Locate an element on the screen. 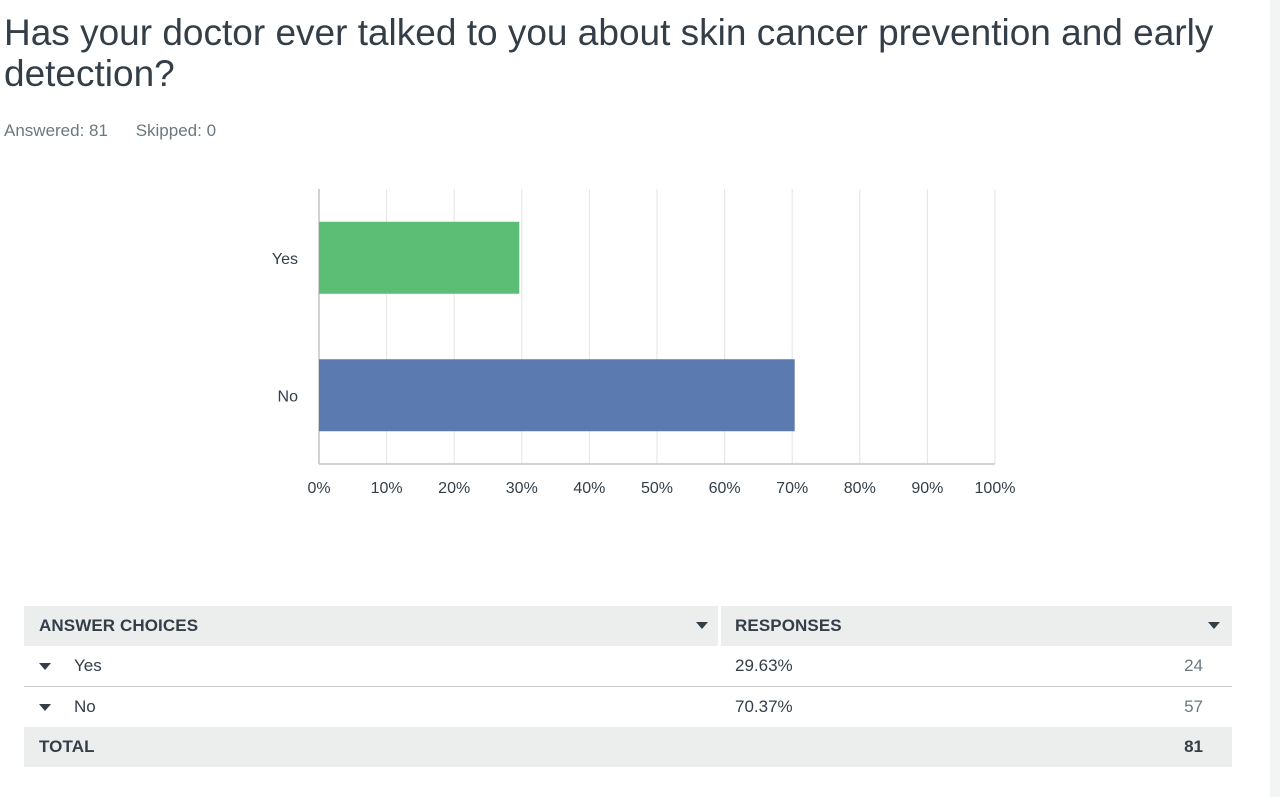 This screenshot has width=1280, height=797. x-tick-label: 60% is located at coordinates (725, 488).